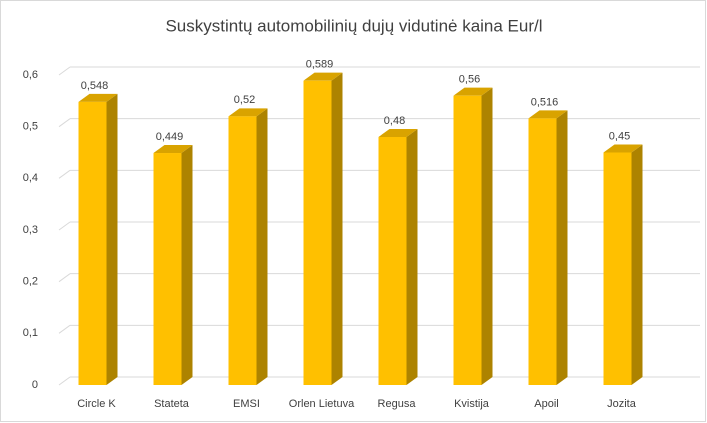  Describe the element at coordinates (397, 404) in the screenshot. I see `x-tick-label: Regusa` at that location.